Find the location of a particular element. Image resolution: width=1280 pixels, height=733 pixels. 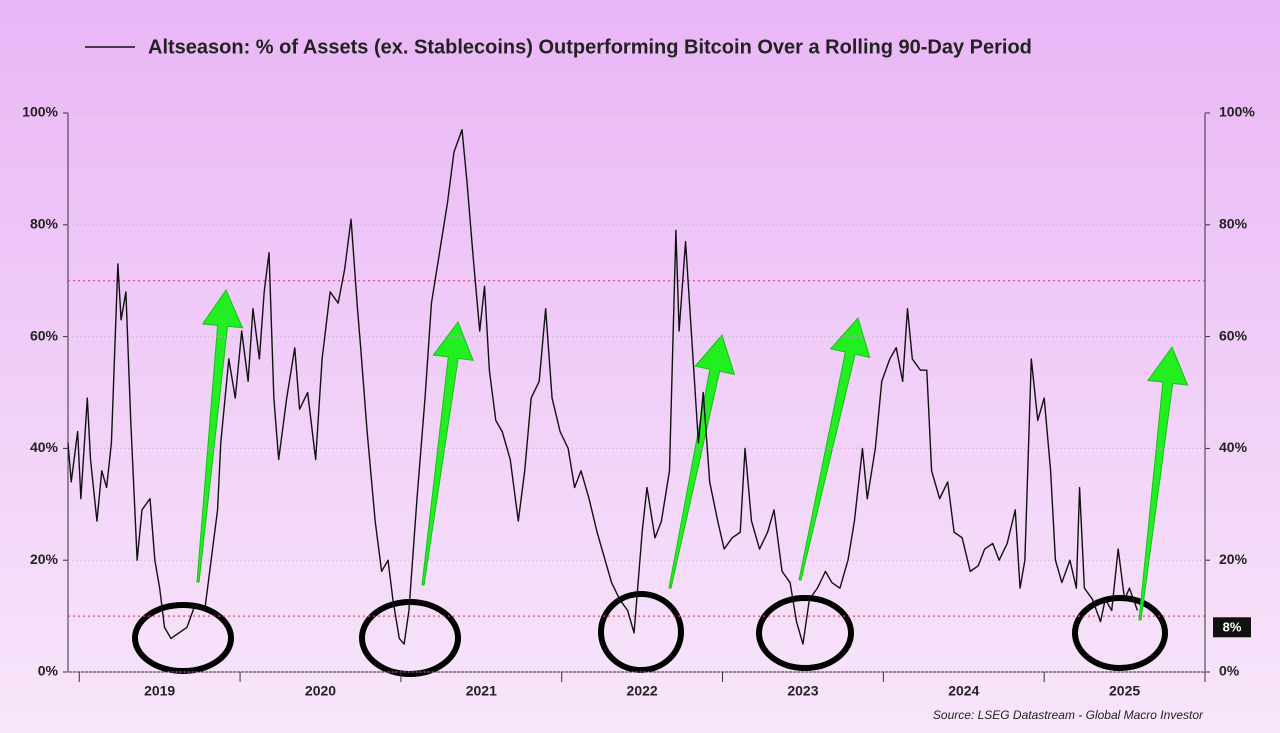

y2-tick-label: 20% is located at coordinates (1233, 559).